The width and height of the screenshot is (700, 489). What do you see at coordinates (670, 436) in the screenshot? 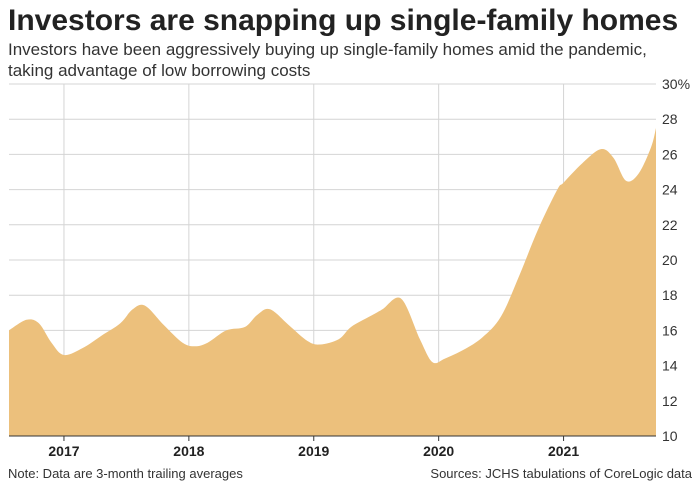
I see `y-tick-label: 10` at bounding box center [670, 436].